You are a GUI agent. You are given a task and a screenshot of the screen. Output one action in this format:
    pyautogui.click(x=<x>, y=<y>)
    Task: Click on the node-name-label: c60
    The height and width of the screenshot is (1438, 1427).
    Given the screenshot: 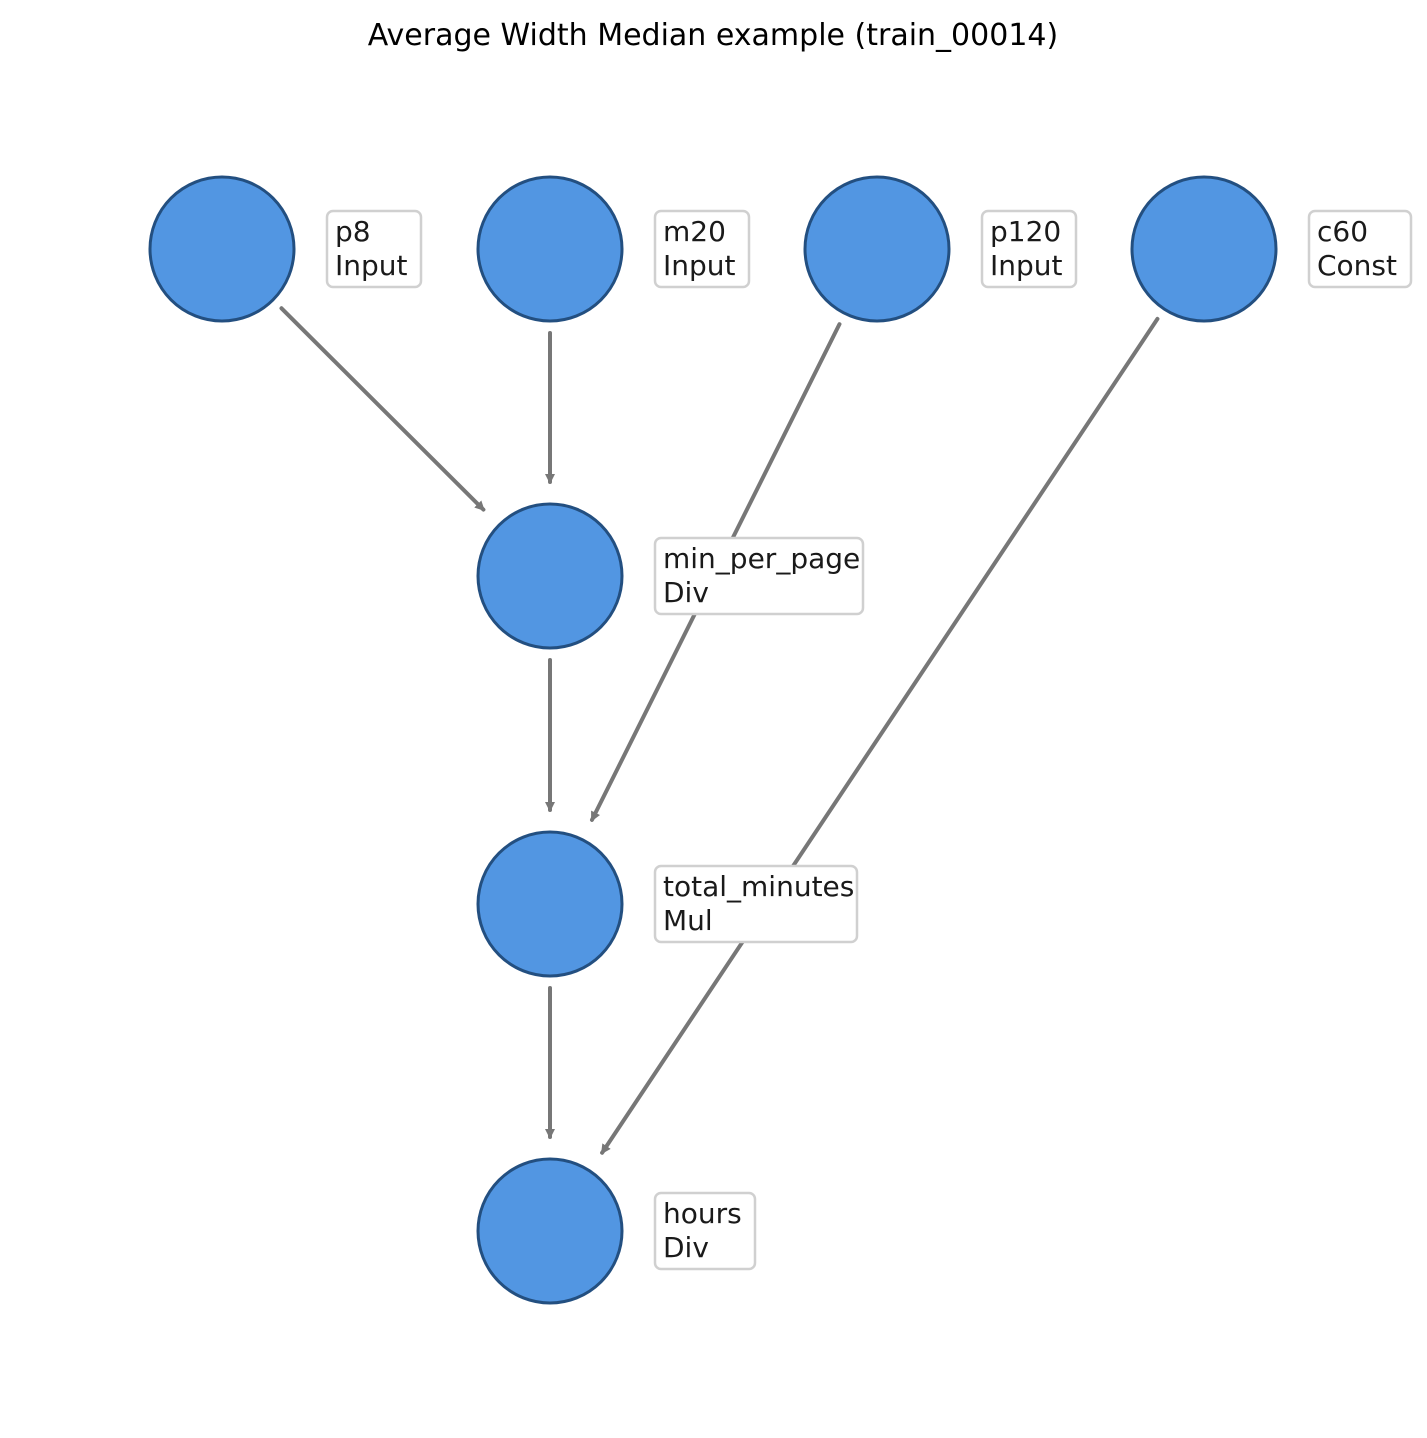 What is the action you would take?
    pyautogui.click(x=1342, y=231)
    